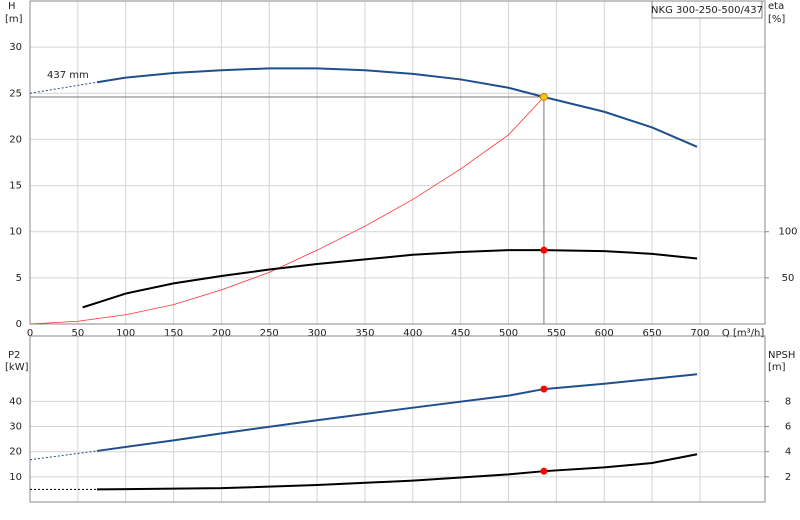 This screenshot has height=520, width=800. I want to click on annotation: 437 mm, so click(68, 75).